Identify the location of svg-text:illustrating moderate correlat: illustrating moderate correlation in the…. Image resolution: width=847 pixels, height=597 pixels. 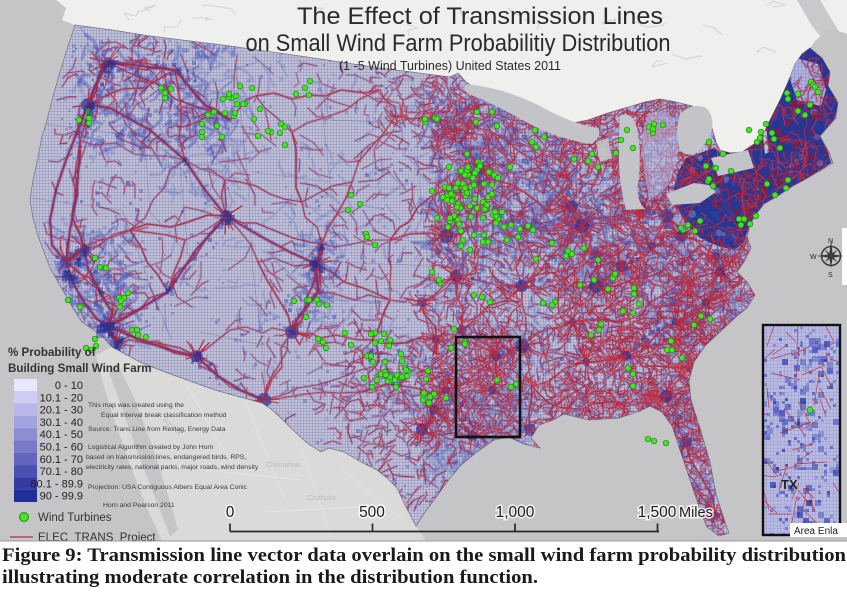
(270, 578).